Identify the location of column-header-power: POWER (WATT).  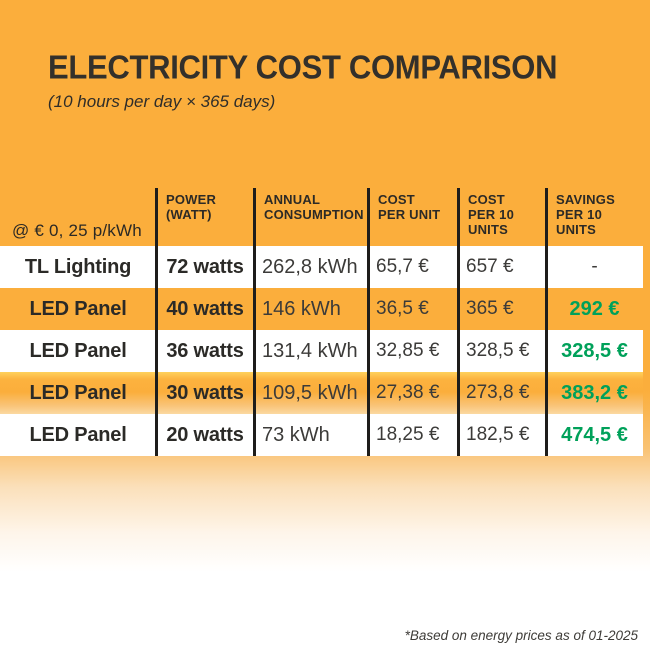
(191, 207).